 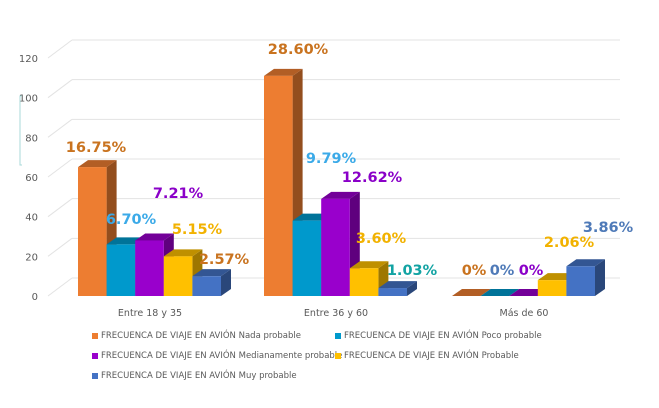 What do you see at coordinates (224, 260) in the screenshot?
I see `data-label: 2.57%` at bounding box center [224, 260].